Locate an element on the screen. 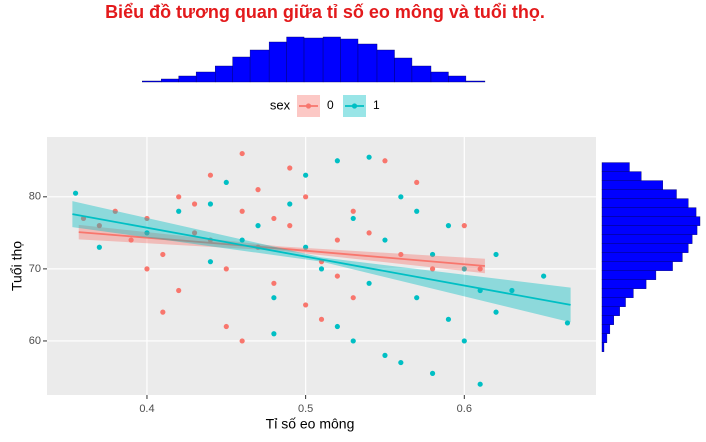 The height and width of the screenshot is (442, 706). y-tick-label: 70 is located at coordinates (35, 269).